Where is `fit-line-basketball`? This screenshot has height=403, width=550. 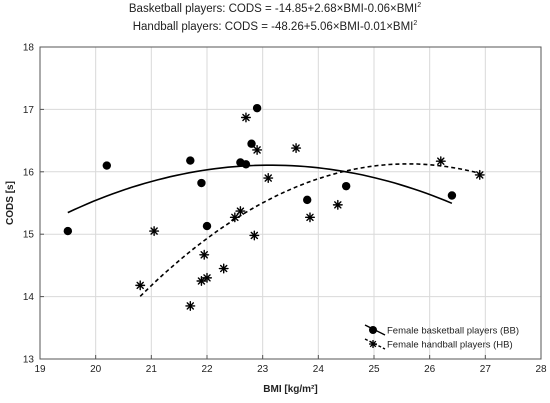
fit-line-basketball is located at coordinates (260, 189).